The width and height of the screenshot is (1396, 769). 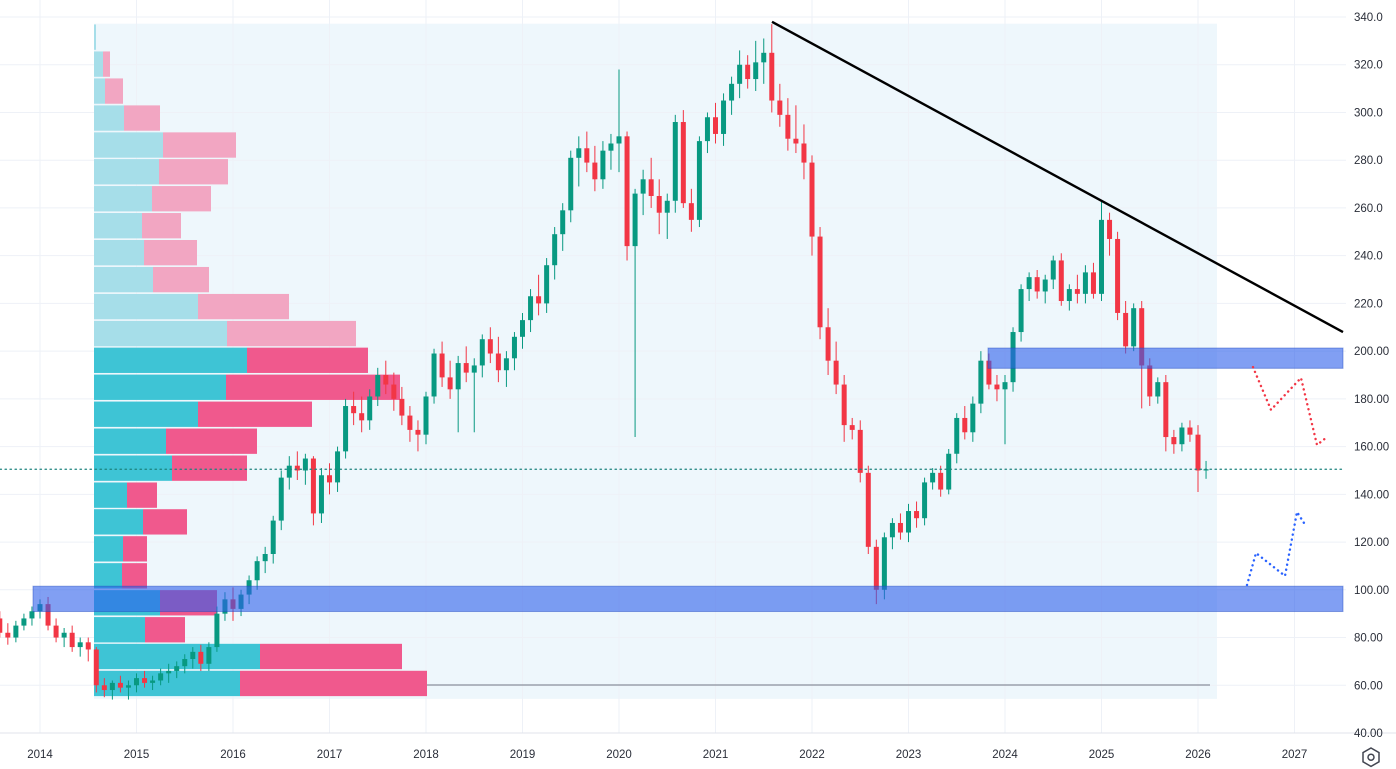 I want to click on price-tick-label: 300.0, so click(x=1368, y=113).